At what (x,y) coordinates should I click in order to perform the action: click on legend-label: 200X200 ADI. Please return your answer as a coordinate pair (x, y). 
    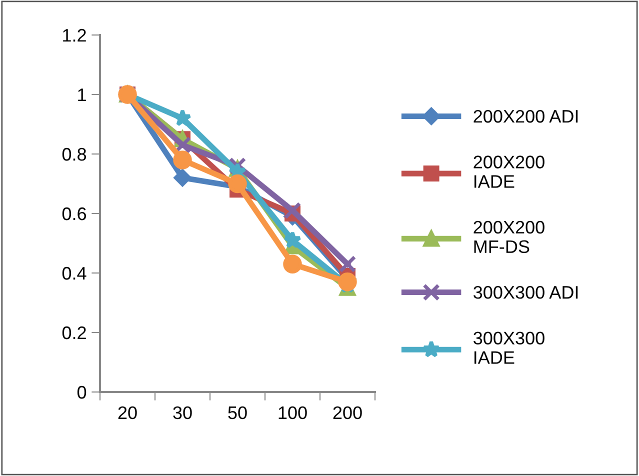
    Looking at the image, I should click on (526, 116).